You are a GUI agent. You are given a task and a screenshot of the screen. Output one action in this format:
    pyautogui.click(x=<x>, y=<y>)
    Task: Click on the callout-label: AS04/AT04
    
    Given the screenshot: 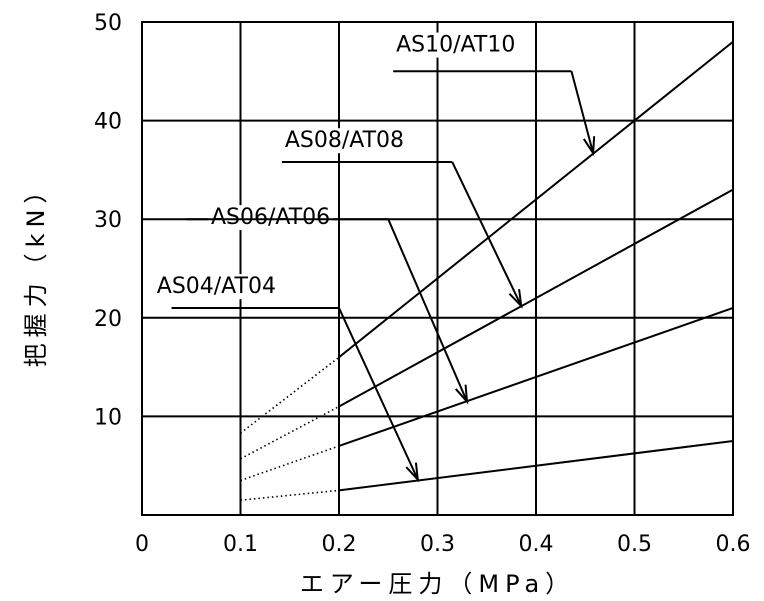 What is the action you would take?
    pyautogui.click(x=216, y=286)
    